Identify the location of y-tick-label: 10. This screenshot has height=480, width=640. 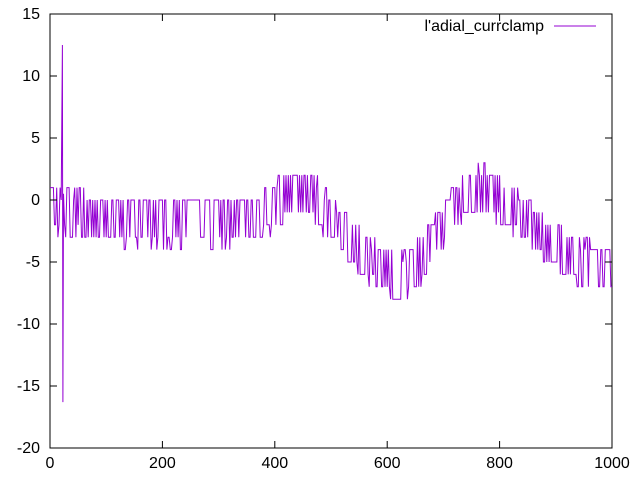
(31, 76).